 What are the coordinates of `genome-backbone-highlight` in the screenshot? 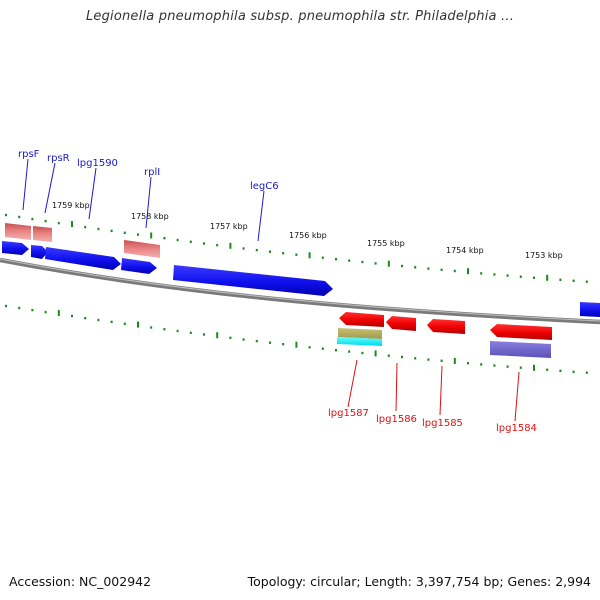 It's located at (300, 290).